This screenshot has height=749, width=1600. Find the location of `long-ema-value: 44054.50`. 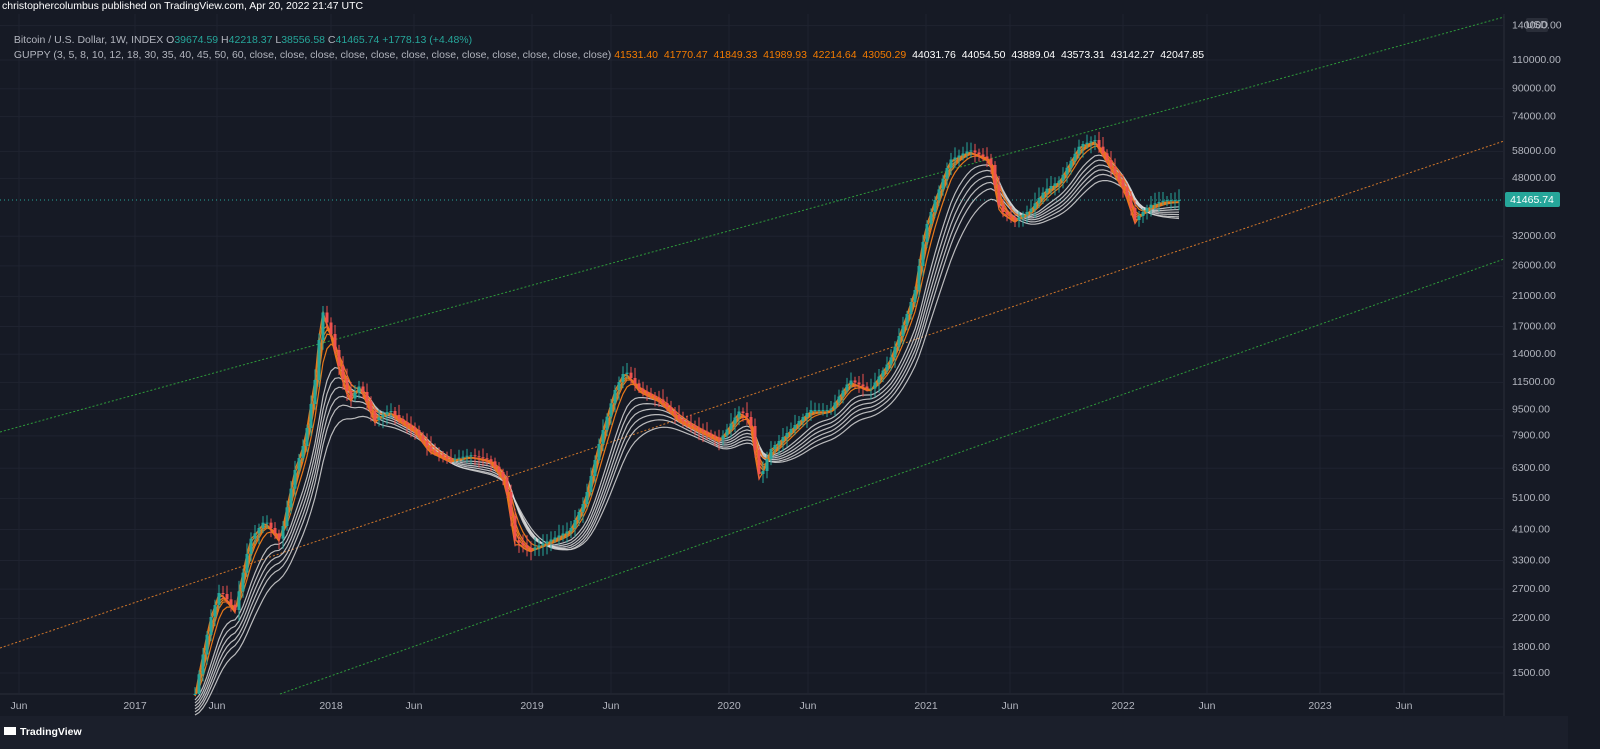

long-ema-value: 44054.50 is located at coordinates (983, 55).